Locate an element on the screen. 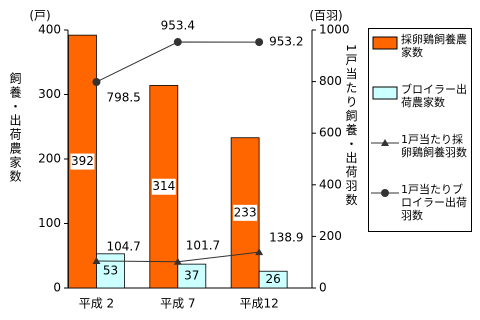 Image resolution: width=480 pixels, height=320 pixels. bar-value-label: 37 is located at coordinates (191, 276).